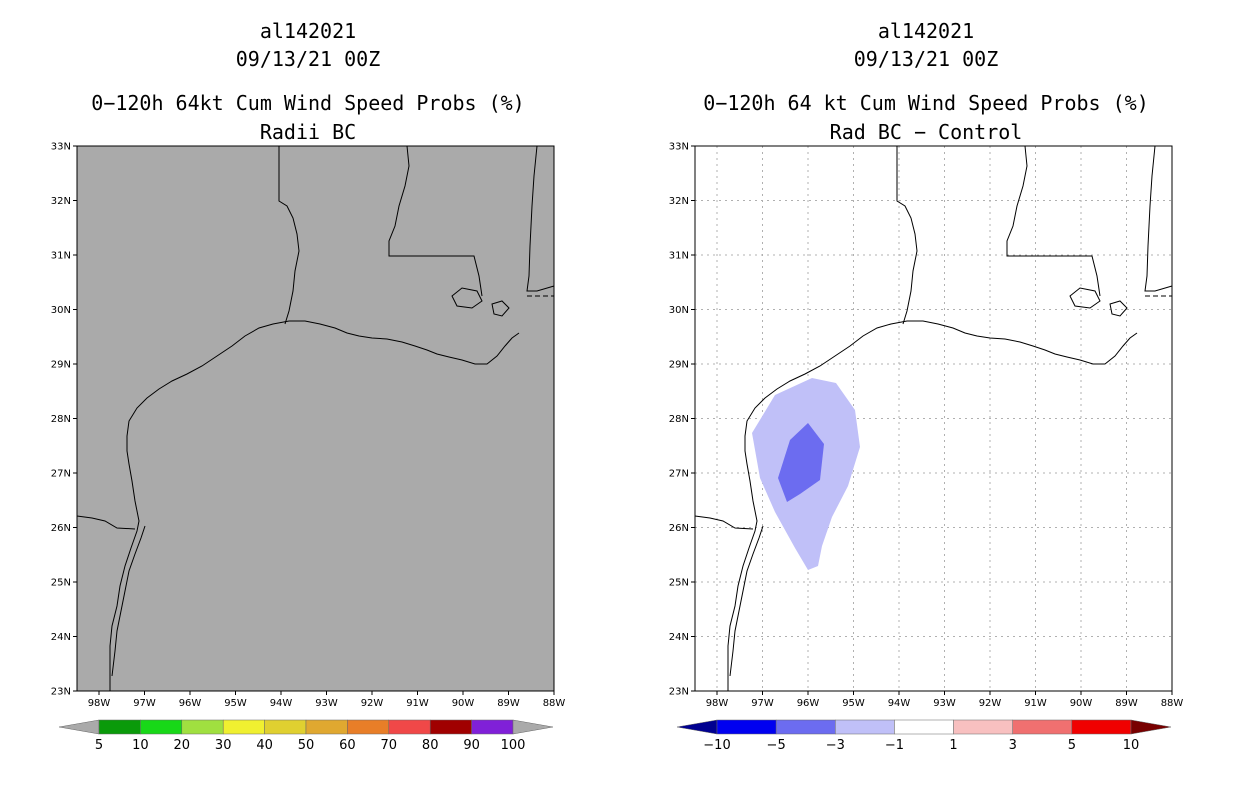 Image resolution: width=1236 pixels, height=800 pixels. What do you see at coordinates (776, 745) in the screenshot?
I see `colorbar-label: −5` at bounding box center [776, 745].